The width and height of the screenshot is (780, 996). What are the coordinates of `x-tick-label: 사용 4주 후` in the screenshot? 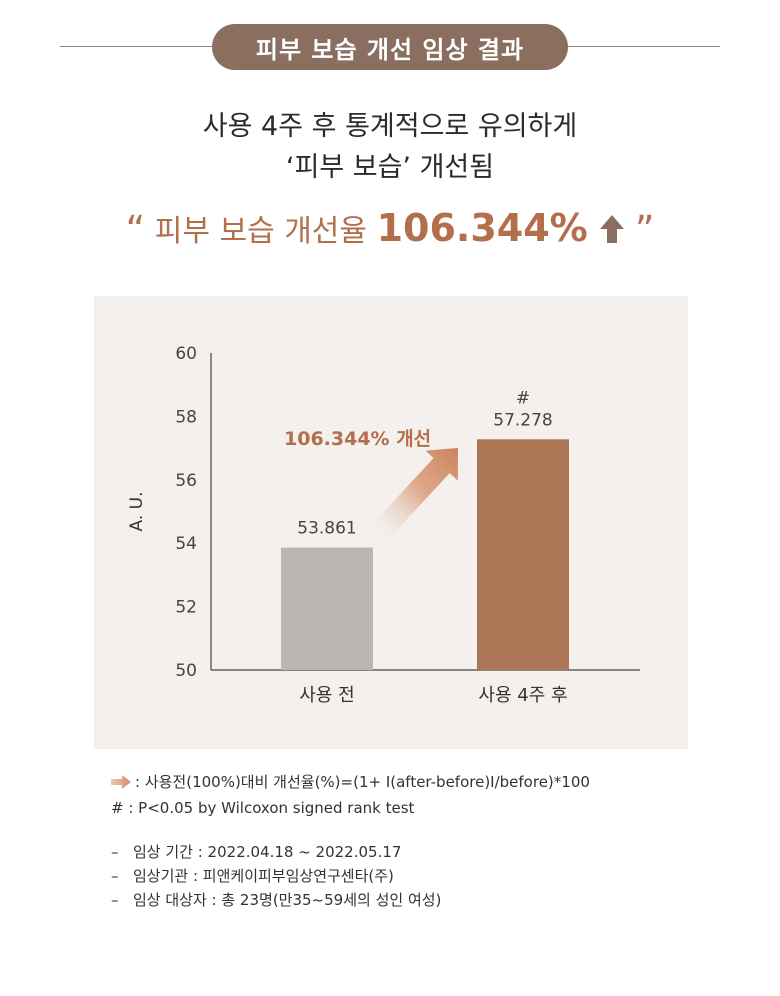 It's located at (522, 695).